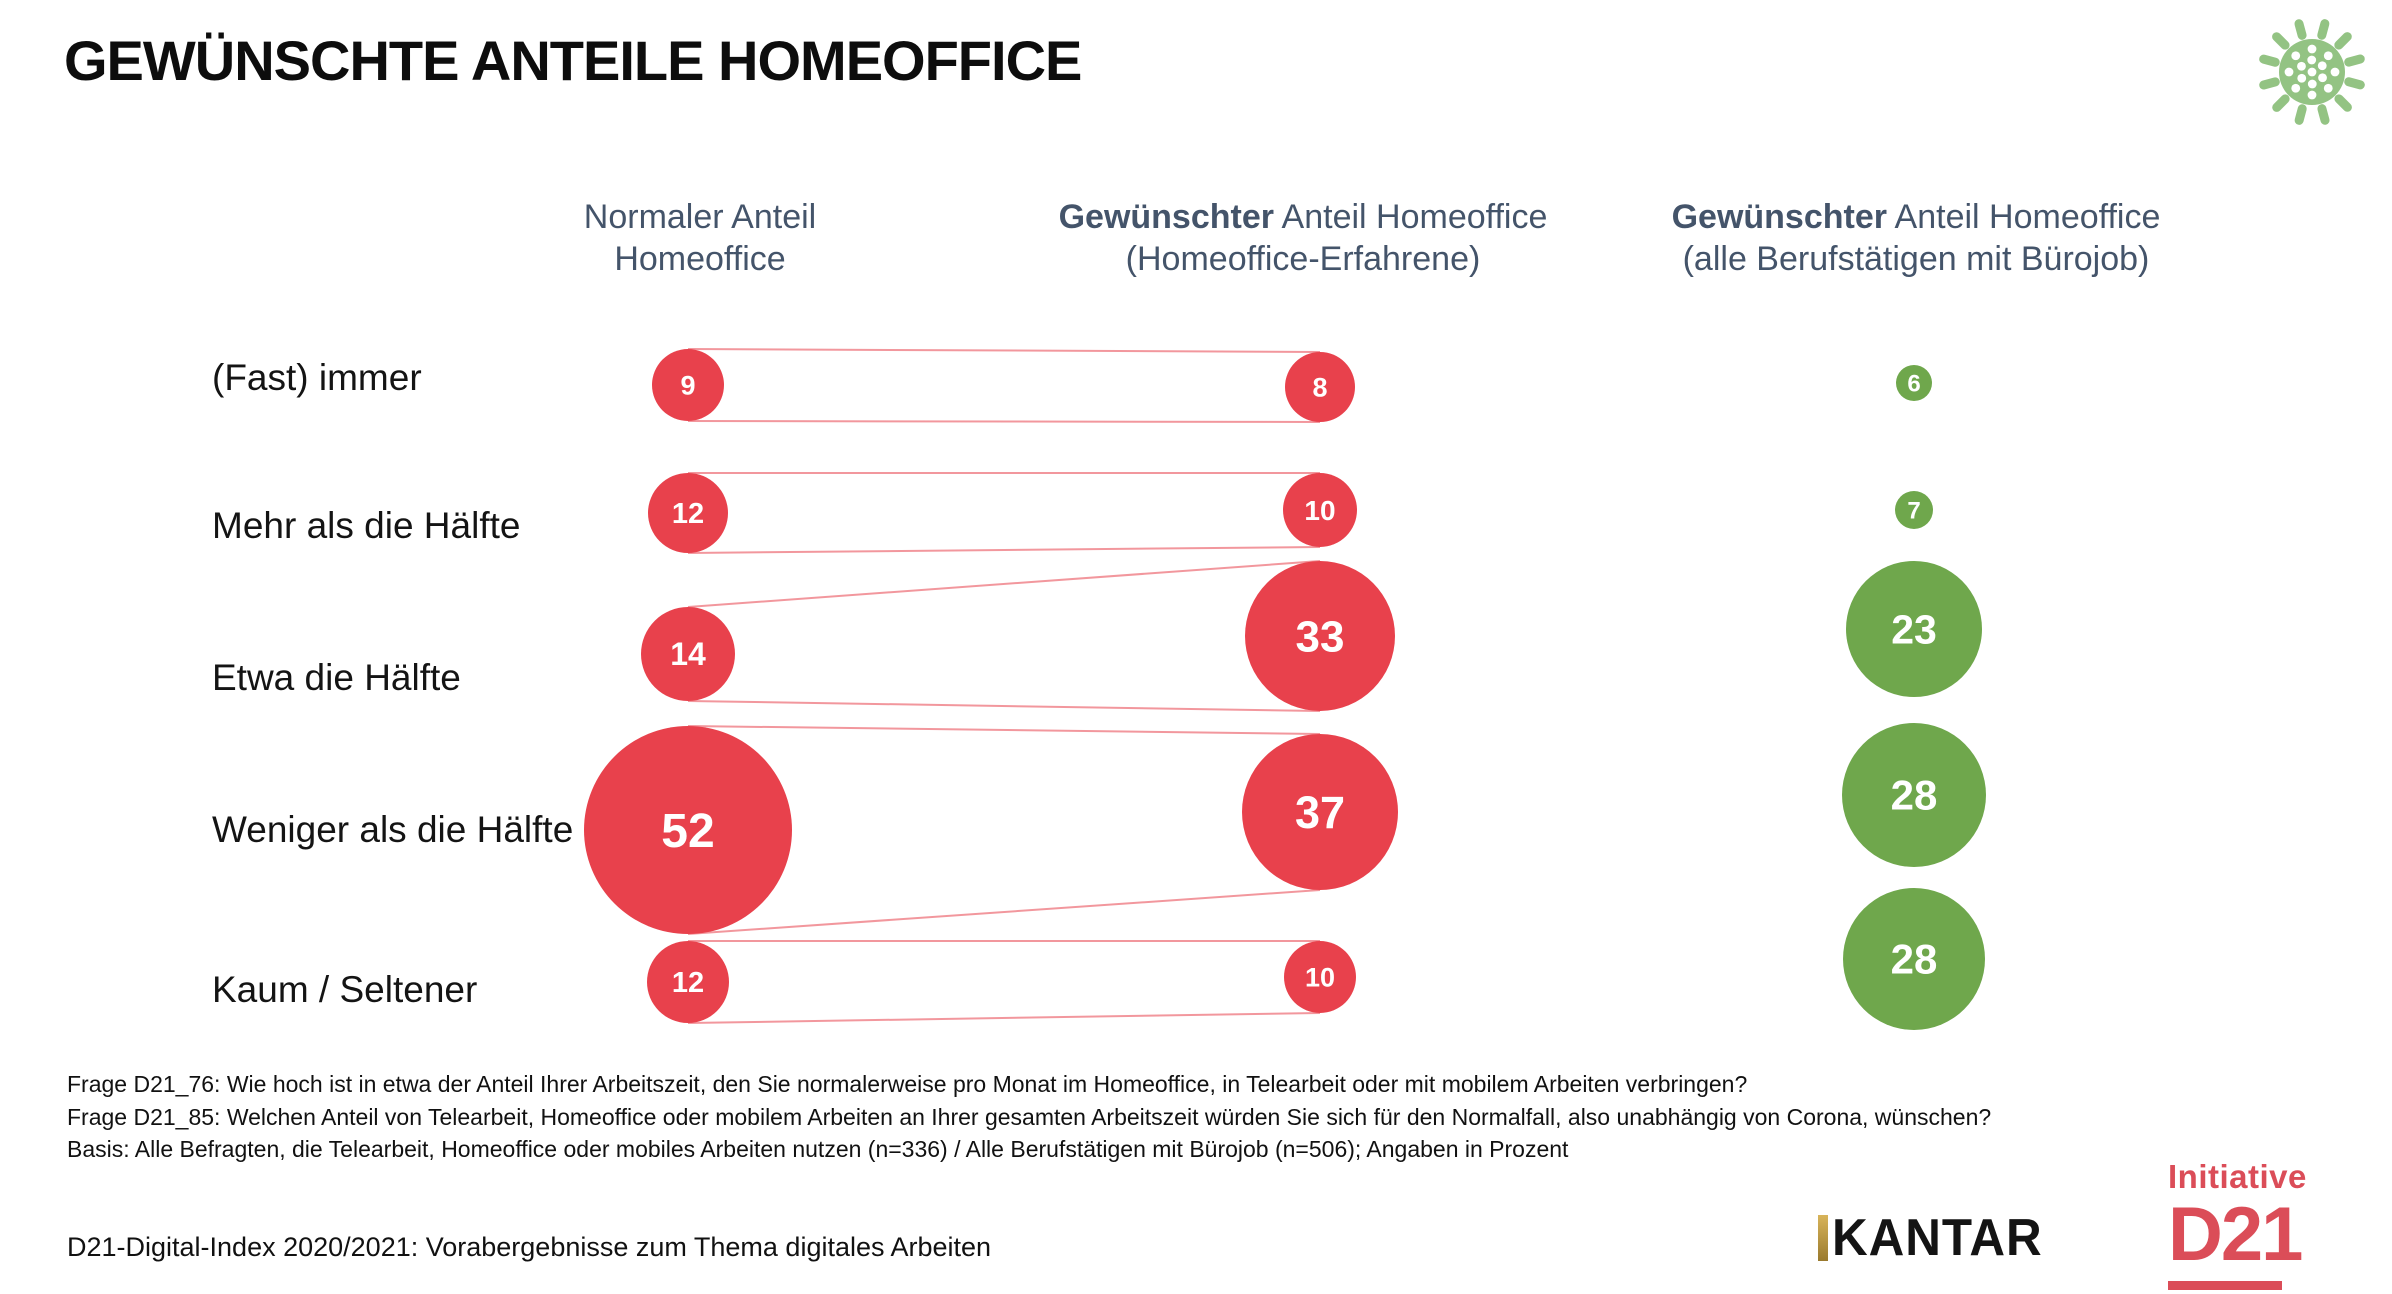  I want to click on bubble-value-1-3: 37, so click(1320, 812).